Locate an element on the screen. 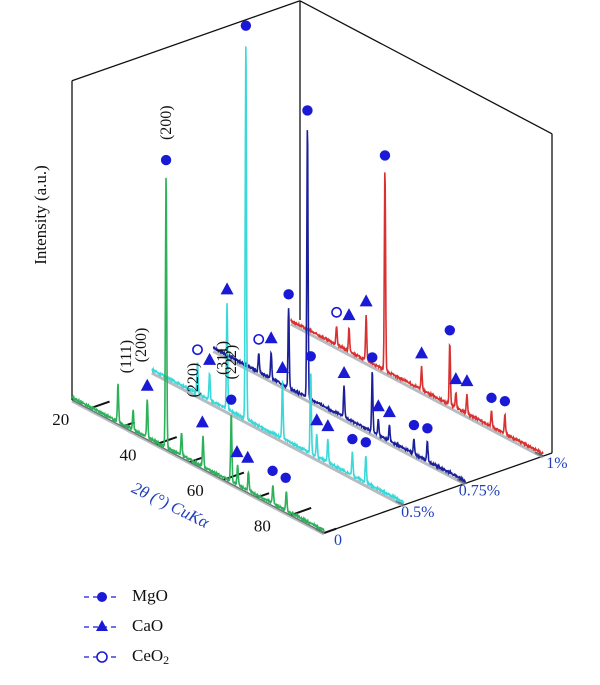 Image resolution: width=600 pixels, height=685 pixels. miller-index-label: (111) is located at coordinates (126, 356).